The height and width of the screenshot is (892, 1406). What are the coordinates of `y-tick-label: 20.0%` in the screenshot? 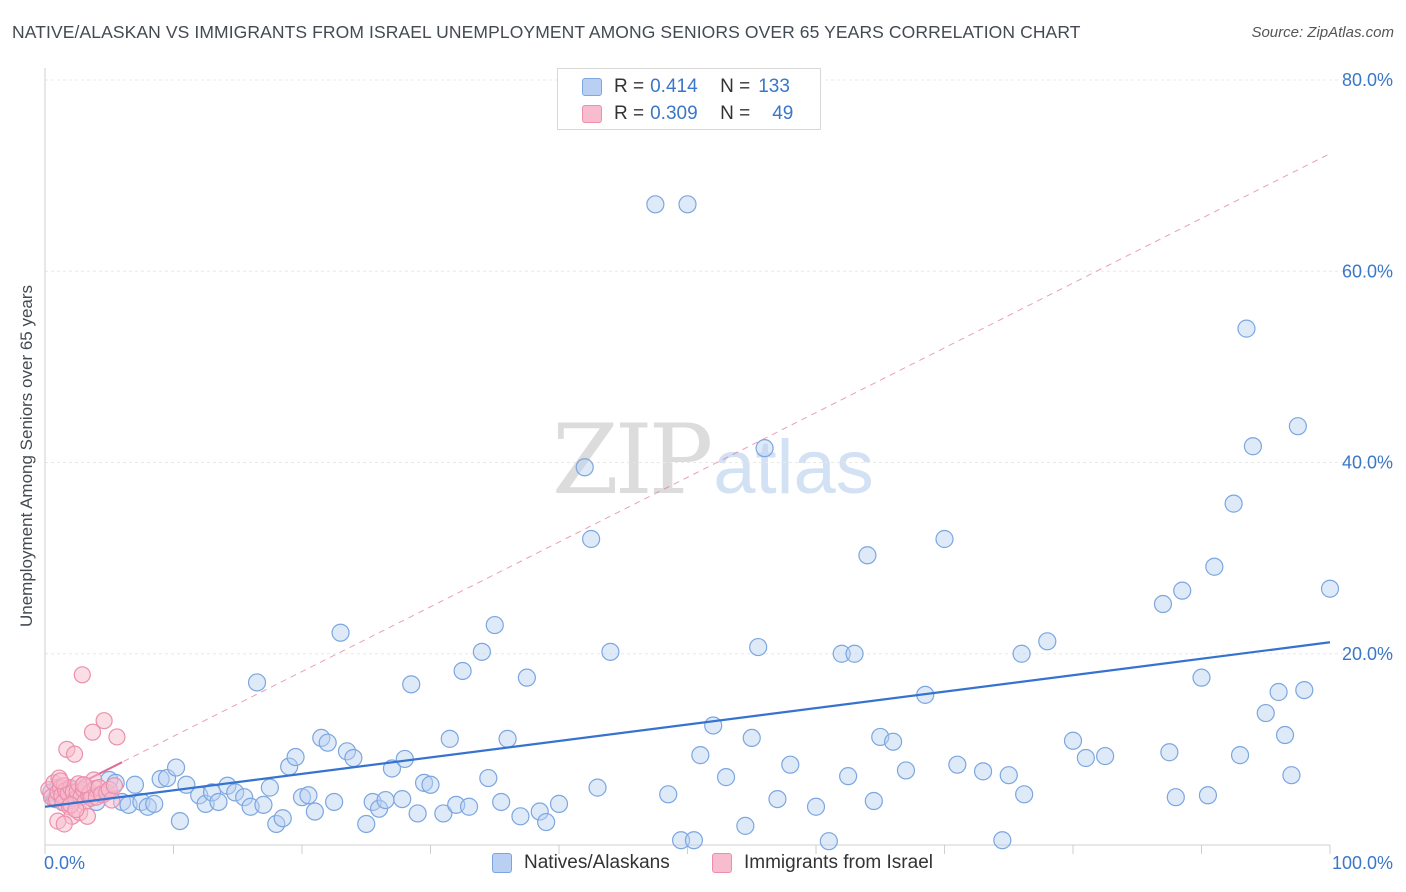 It's located at (1367, 654).